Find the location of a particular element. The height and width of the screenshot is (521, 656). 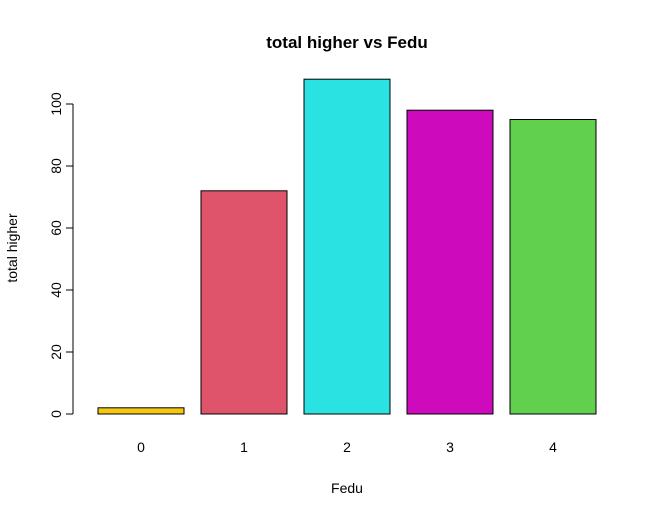

y-tick-label: 60 is located at coordinates (56, 228).